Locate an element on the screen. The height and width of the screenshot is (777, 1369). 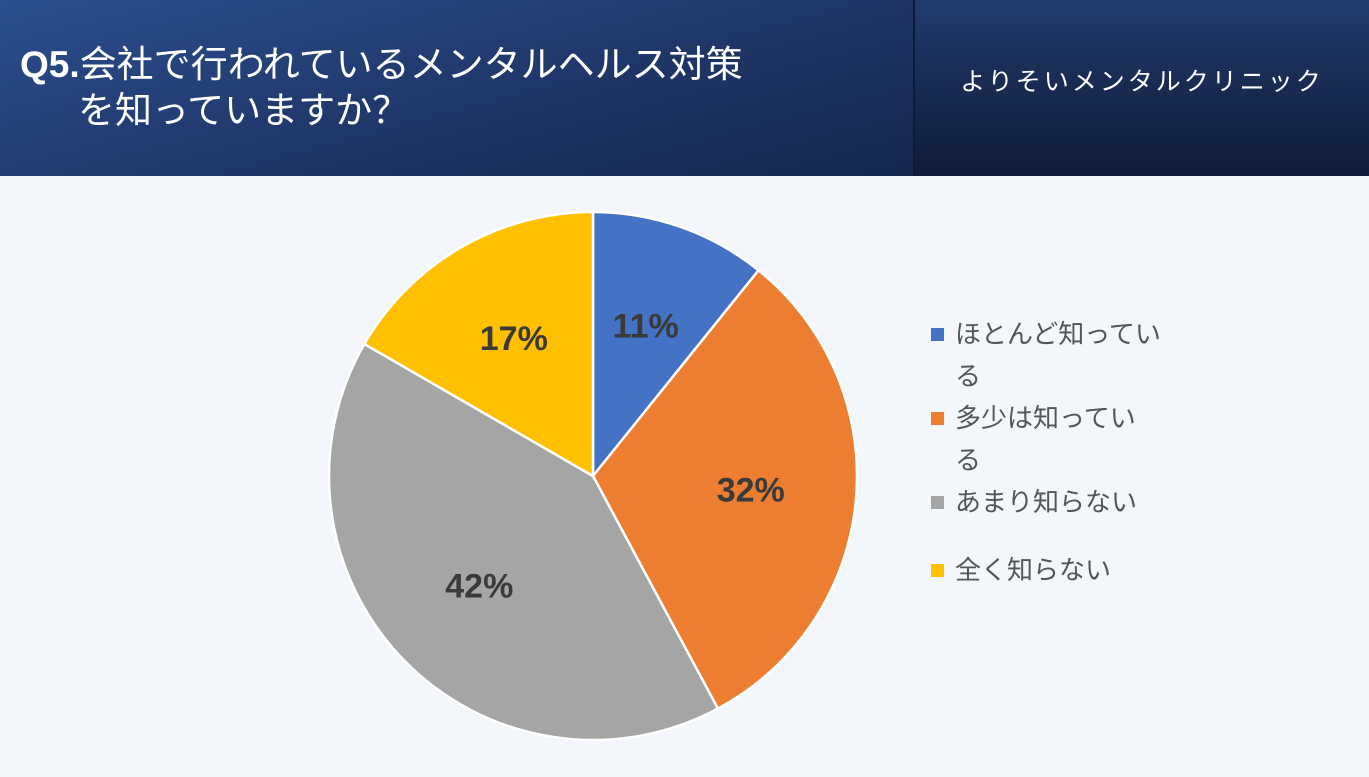
legend-item-1: 多少は知っている is located at coordinates (1046, 440).